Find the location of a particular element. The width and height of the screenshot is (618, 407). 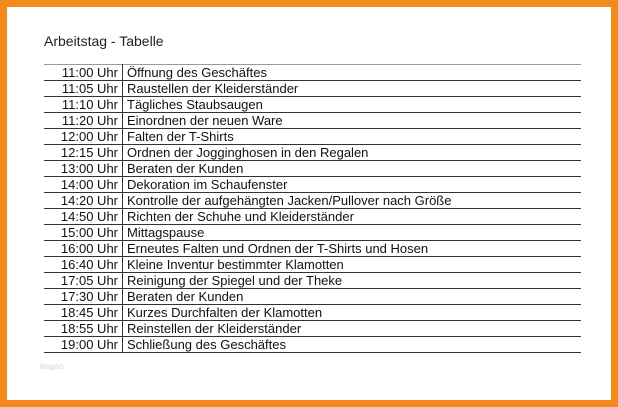

table-row: 12:00 Uhr Falten der T-Shirts is located at coordinates (312, 136).